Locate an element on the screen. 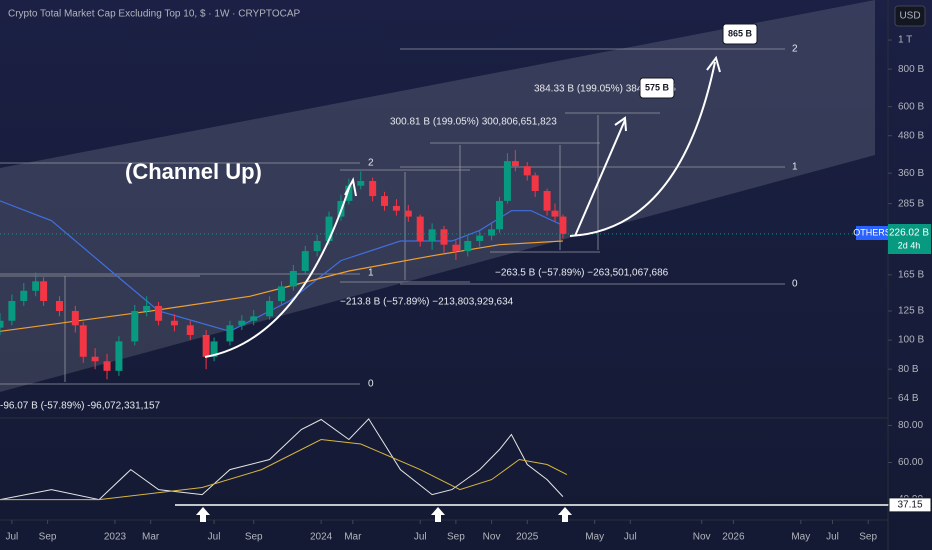  symbol-label: OTHERS is located at coordinates (872, 232).